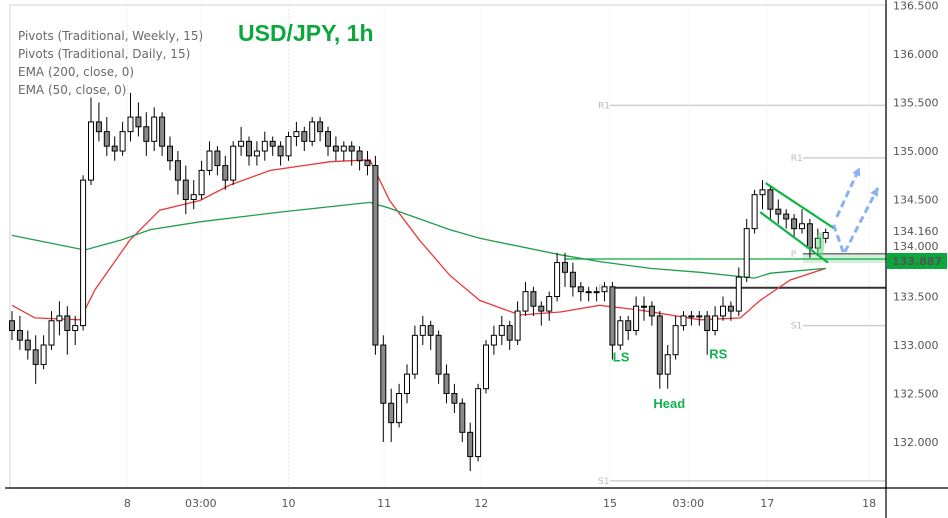 The width and height of the screenshot is (948, 518). I want to click on y-tick-label: 133.500, so click(916, 297).